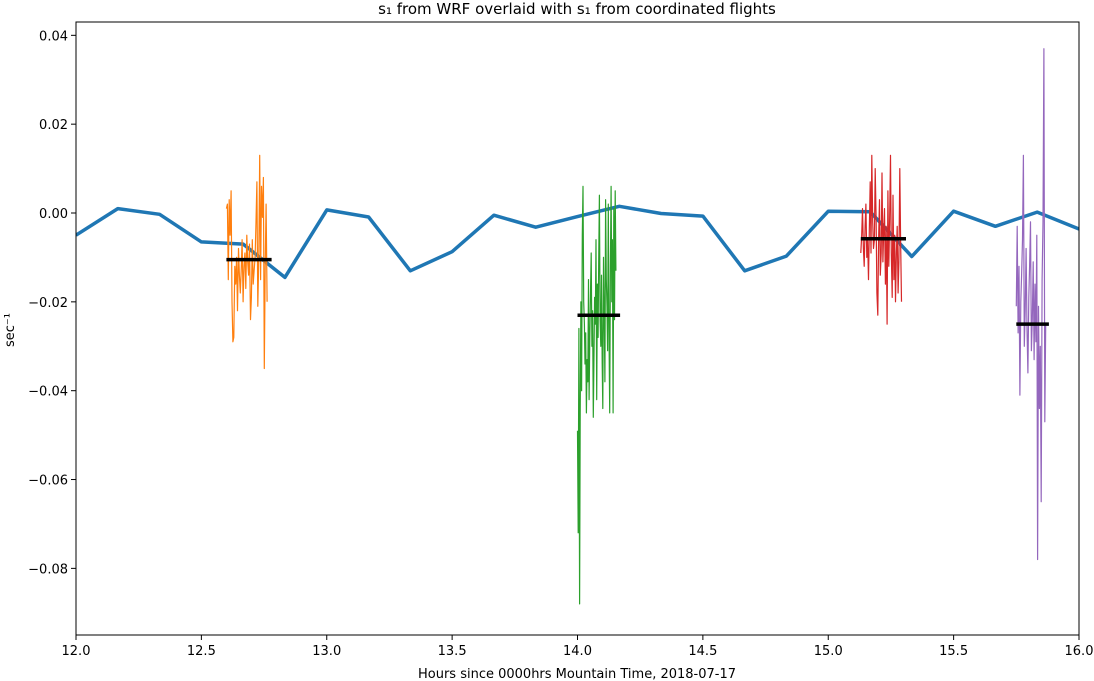  What do you see at coordinates (10, 330) in the screenshot?
I see `y-axis-label: sec⁻¹` at bounding box center [10, 330].